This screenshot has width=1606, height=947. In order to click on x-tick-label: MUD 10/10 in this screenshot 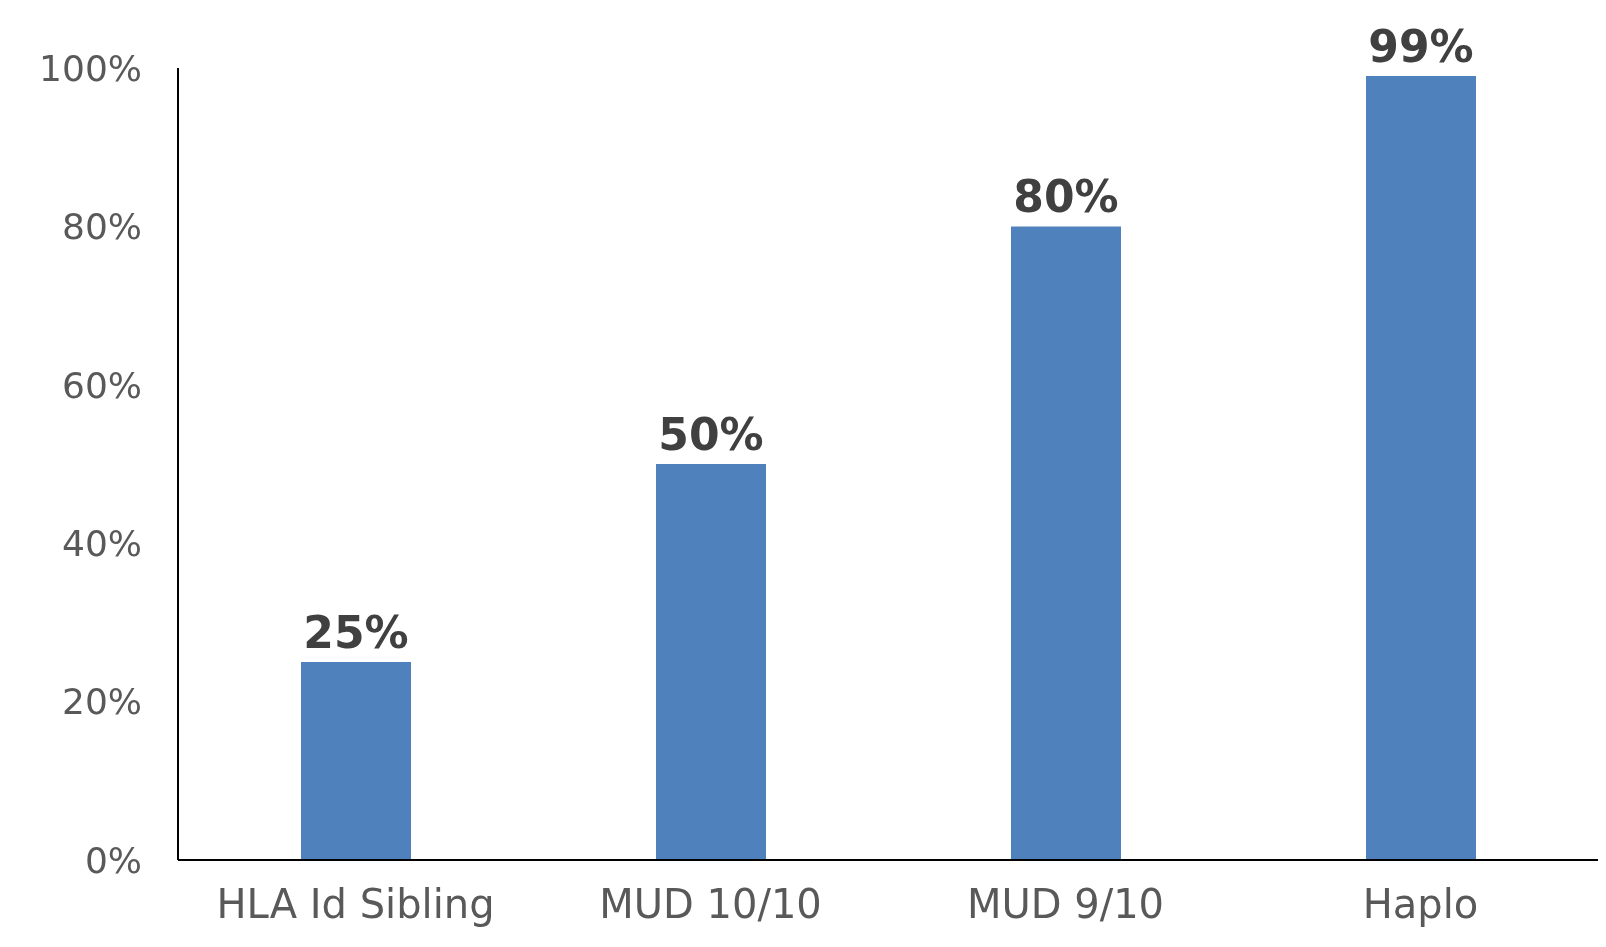, I will do `click(710, 904)`.